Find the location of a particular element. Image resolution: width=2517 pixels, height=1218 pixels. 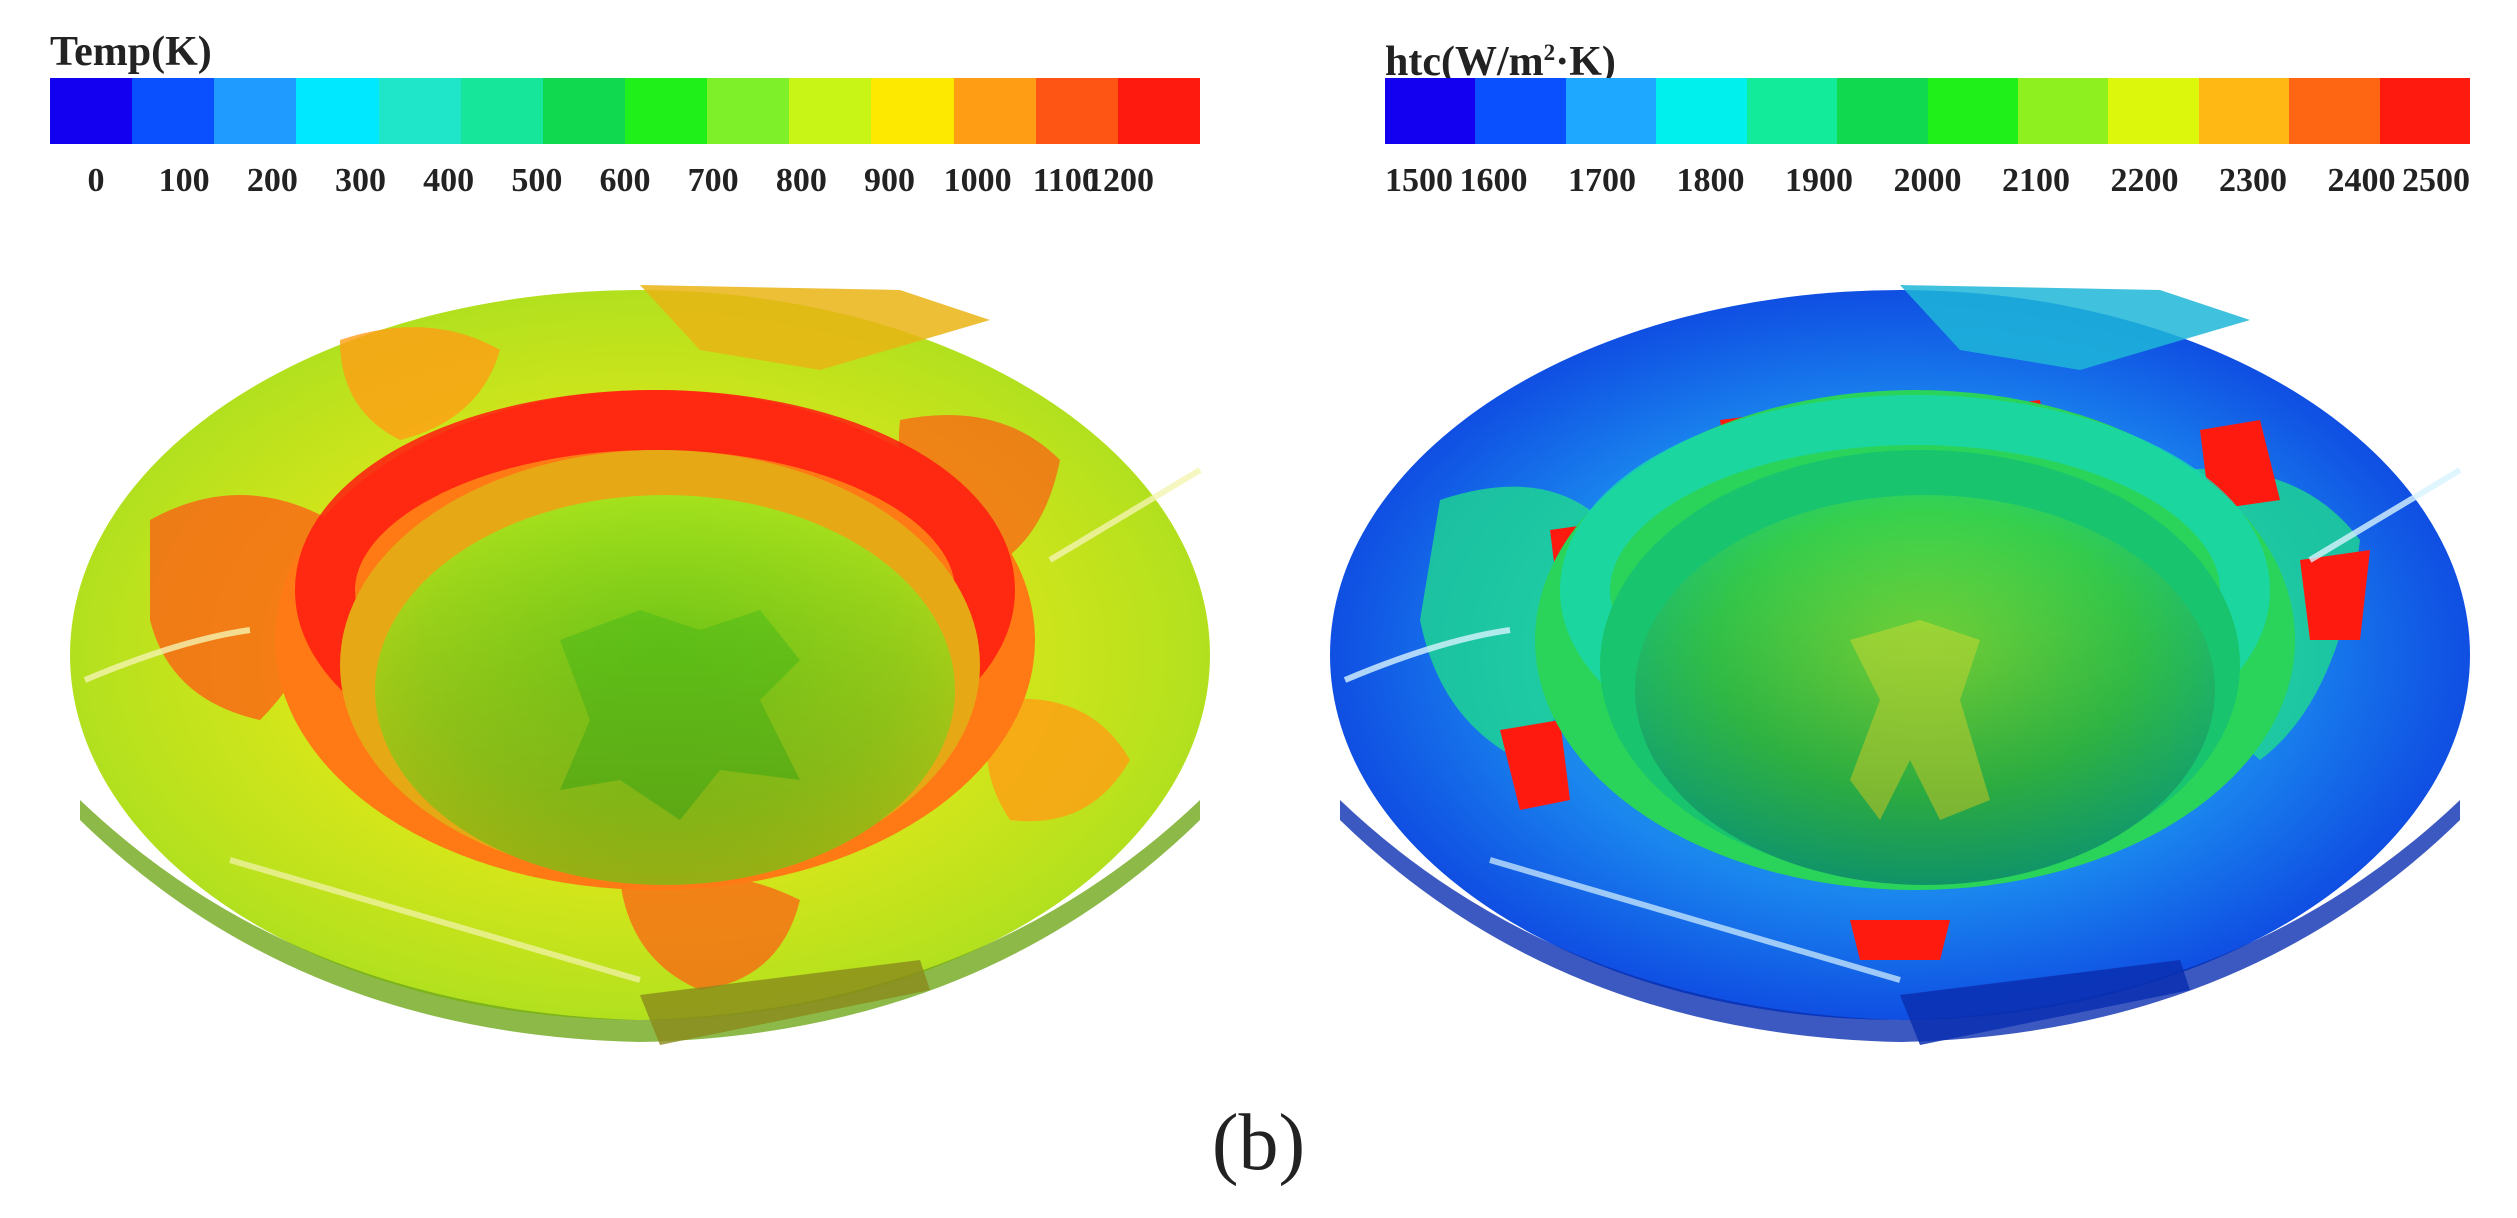

htc-color-bar is located at coordinates (1928, 111).